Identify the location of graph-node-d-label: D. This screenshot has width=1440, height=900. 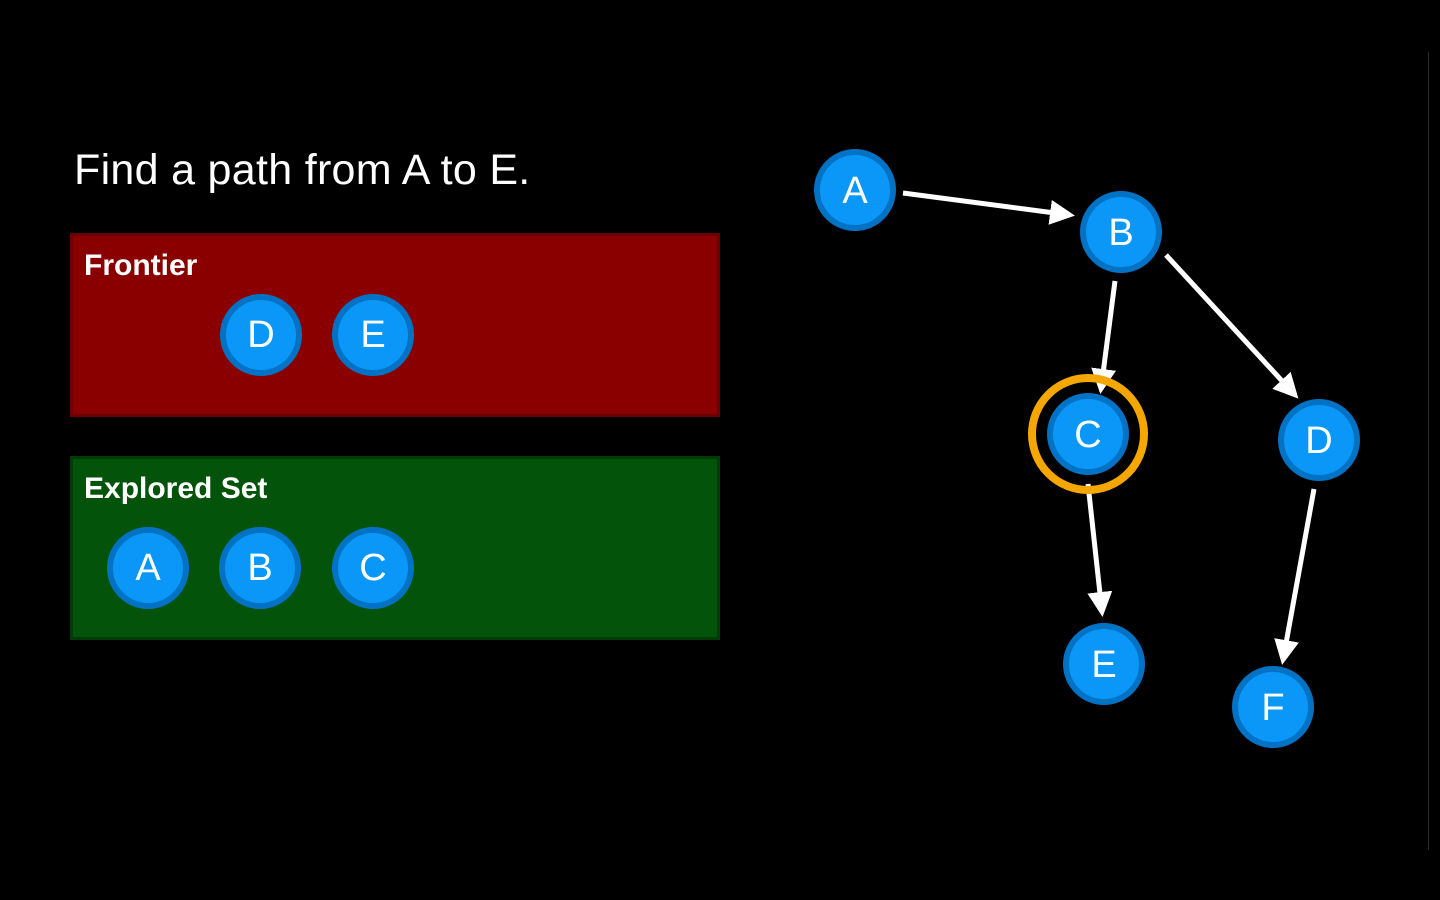
(1318, 441).